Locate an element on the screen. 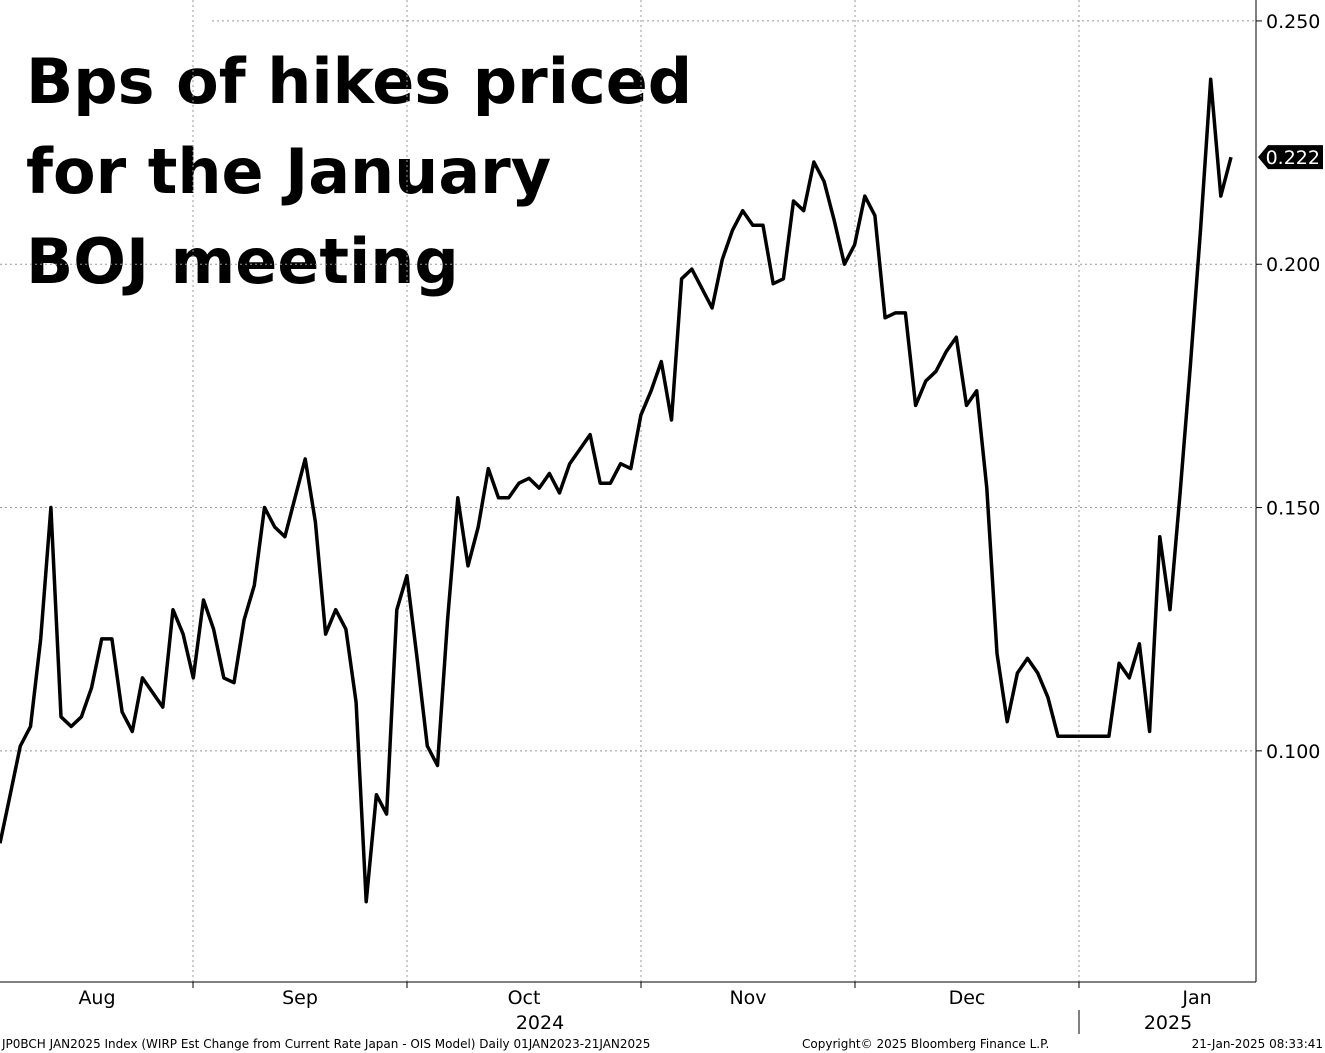  x-tick-label: Nov is located at coordinates (747, 998).